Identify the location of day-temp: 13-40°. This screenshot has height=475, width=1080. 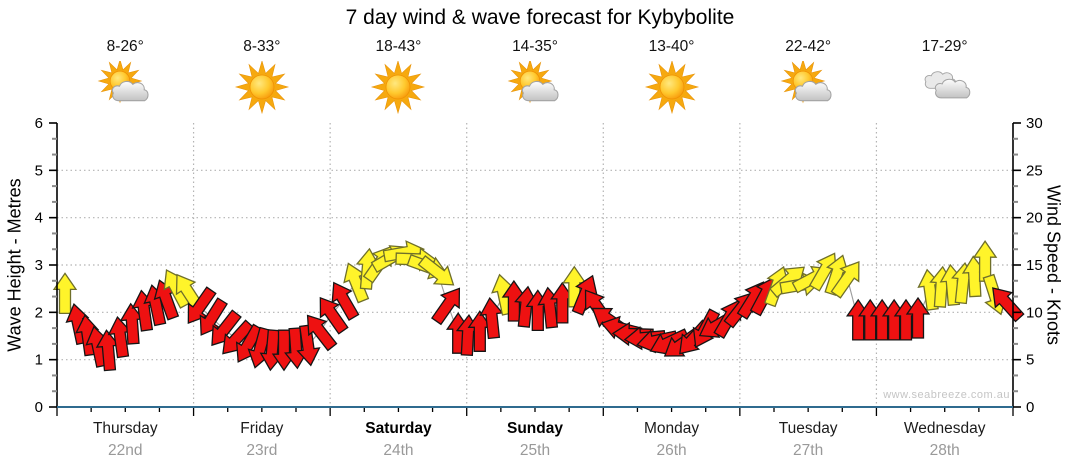
(671, 46).